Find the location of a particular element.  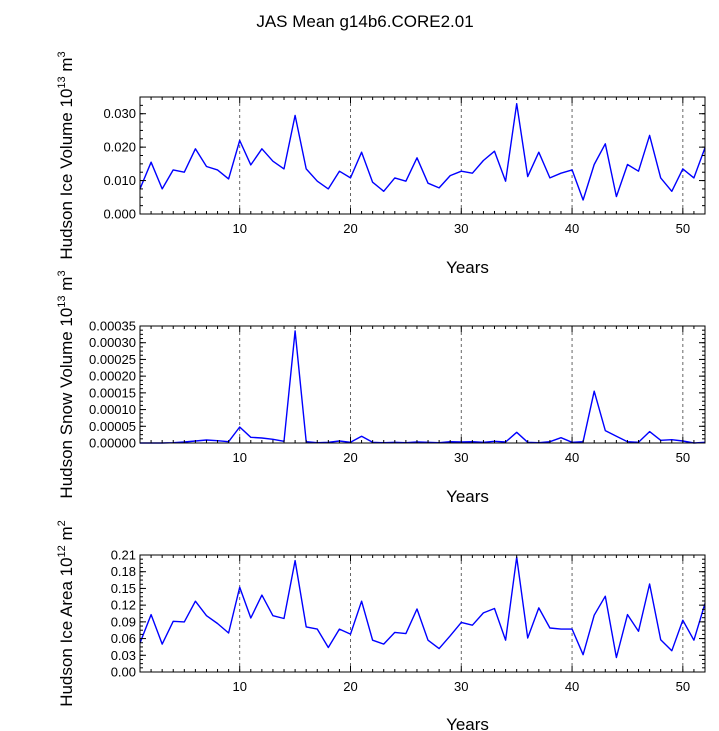

y-tick-label: 0.00020 is located at coordinates (112, 376).